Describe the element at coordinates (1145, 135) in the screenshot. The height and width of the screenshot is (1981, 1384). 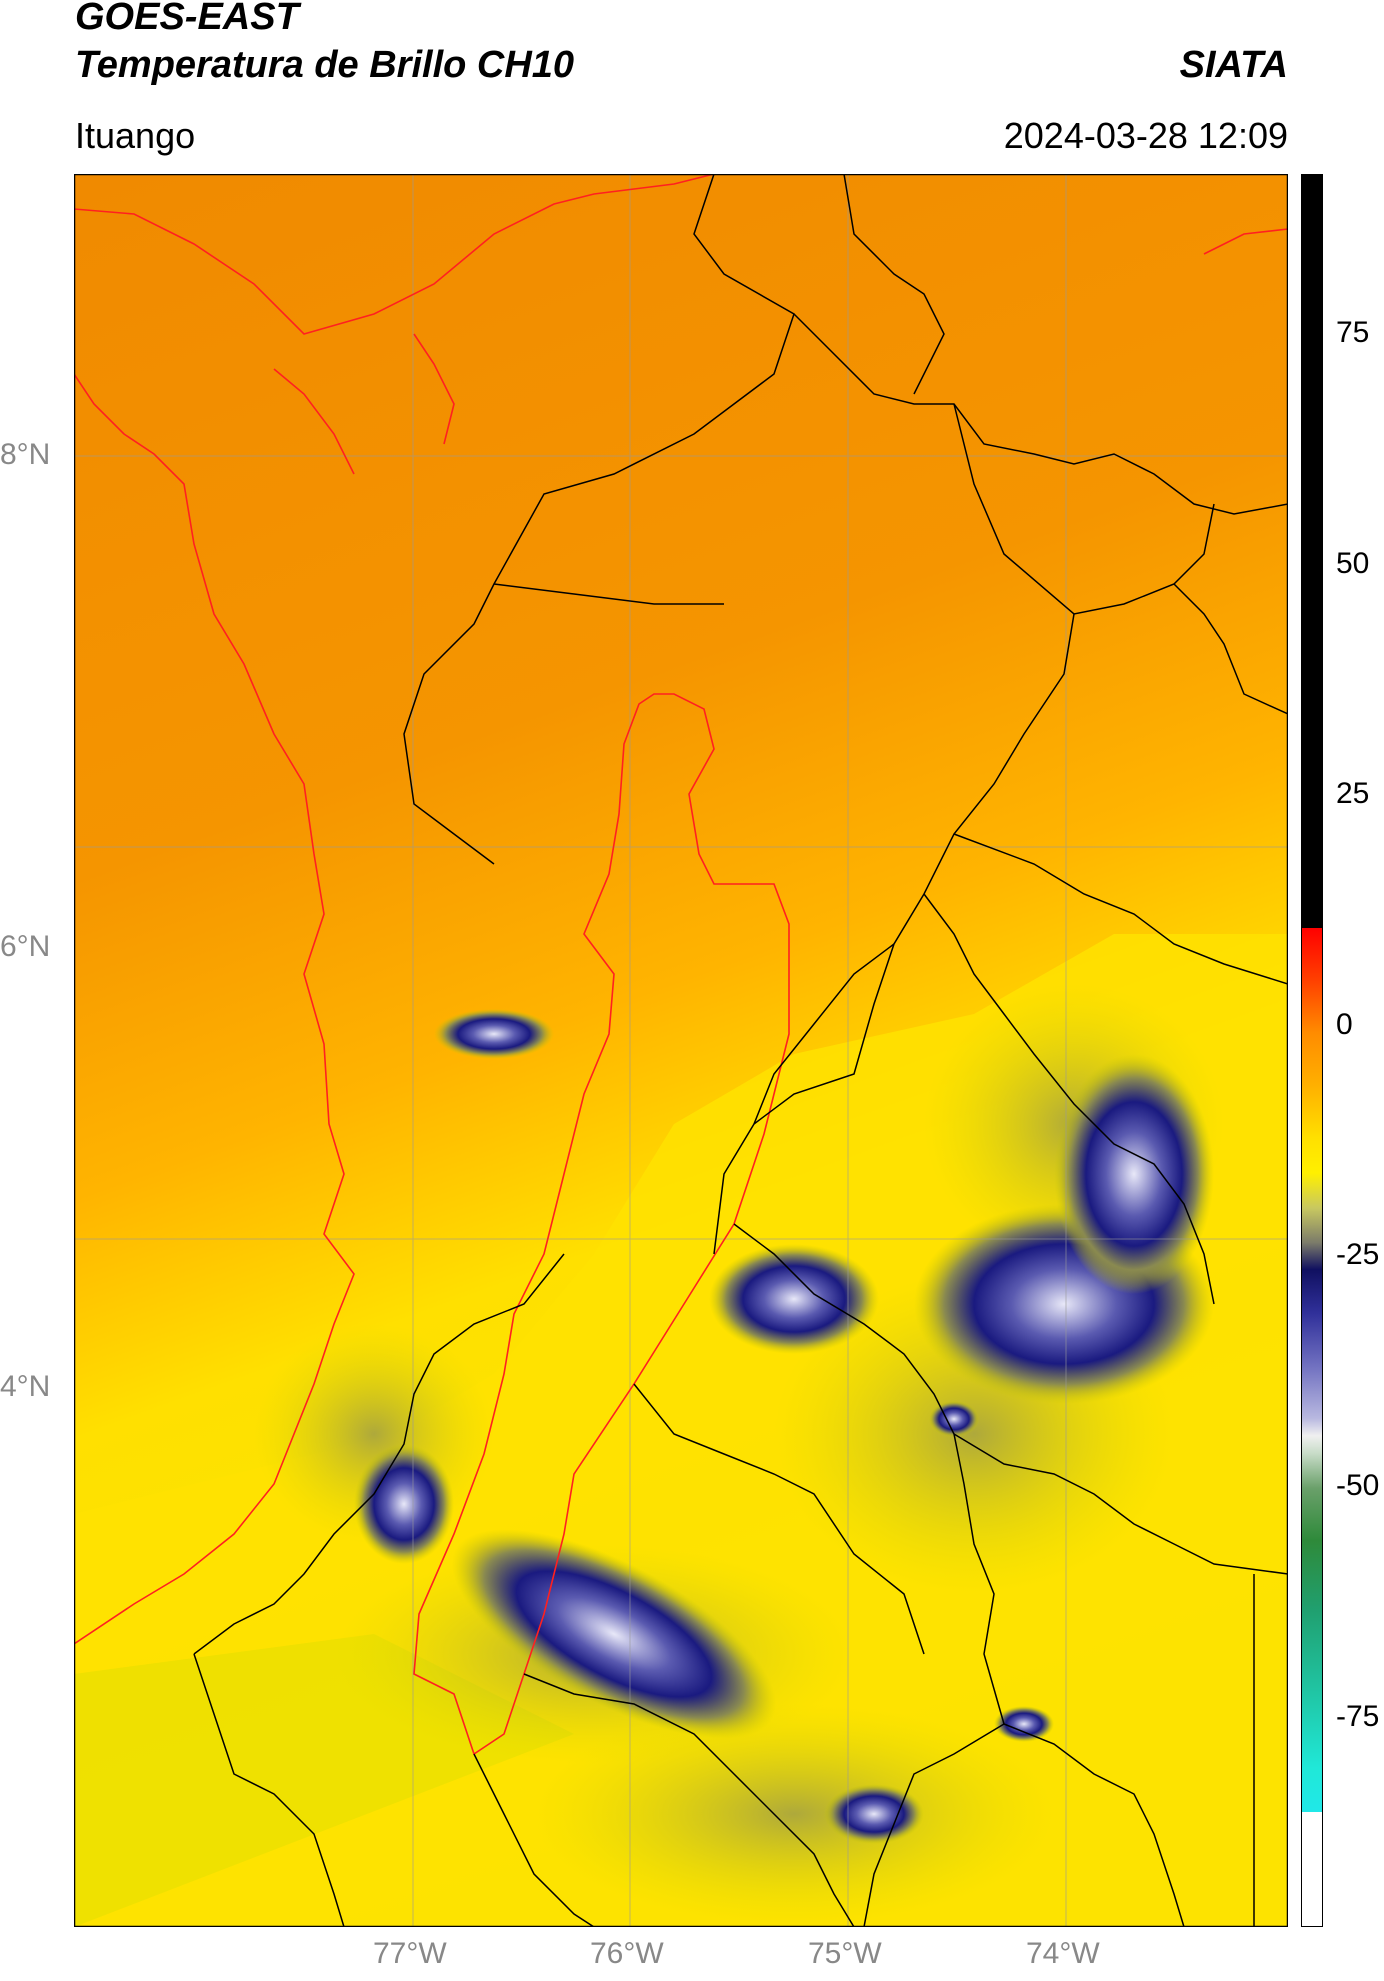
I see `datetime-label: 2024-03-28 12:09` at that location.